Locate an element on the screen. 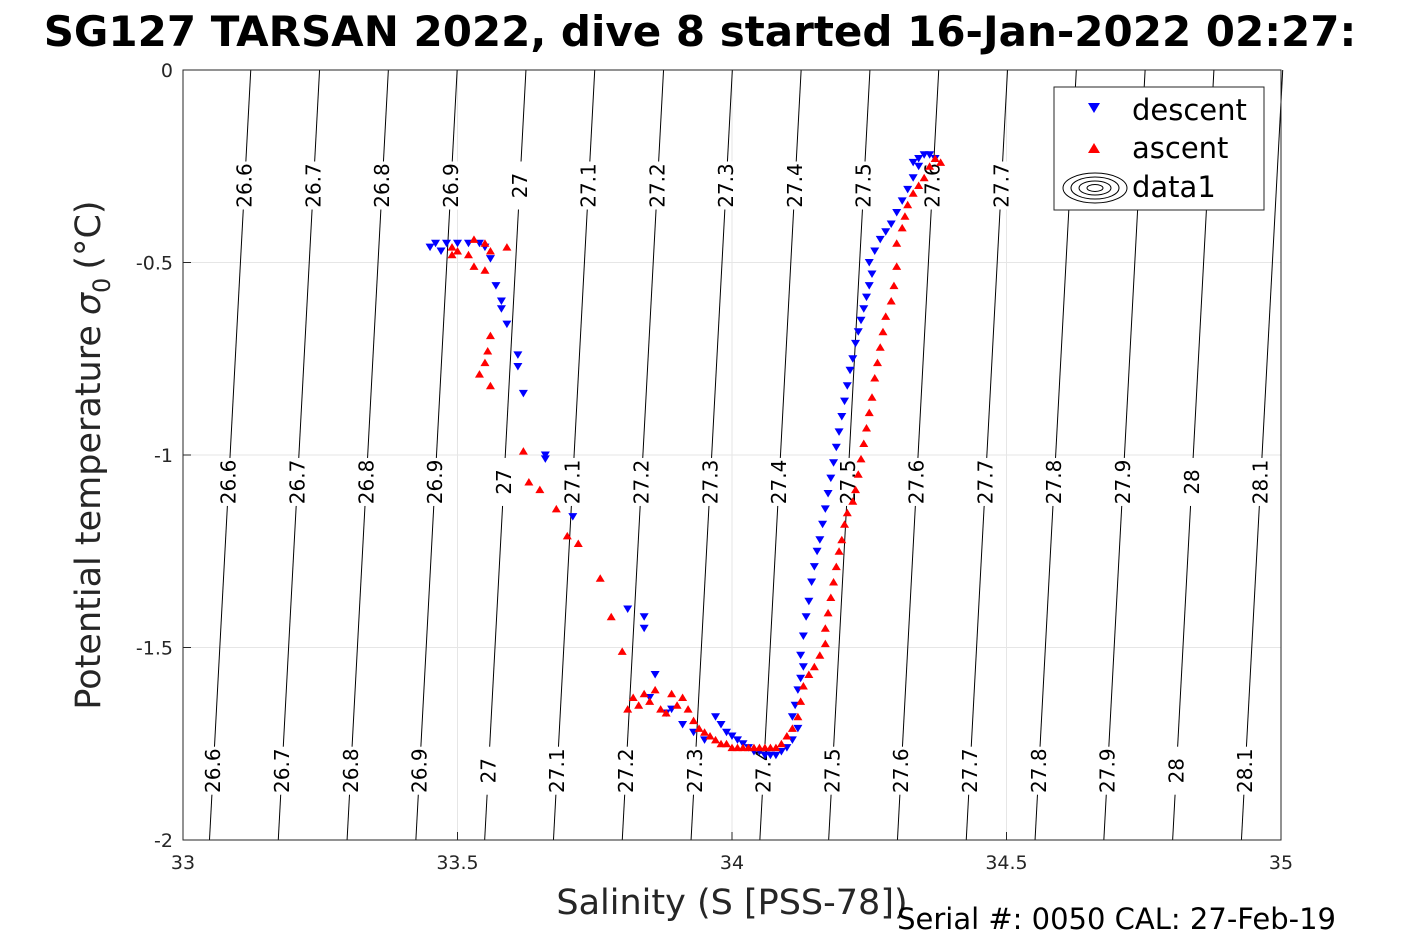 This screenshot has width=1417, height=945. isopycnal-label: 27 is located at coordinates (488, 770).